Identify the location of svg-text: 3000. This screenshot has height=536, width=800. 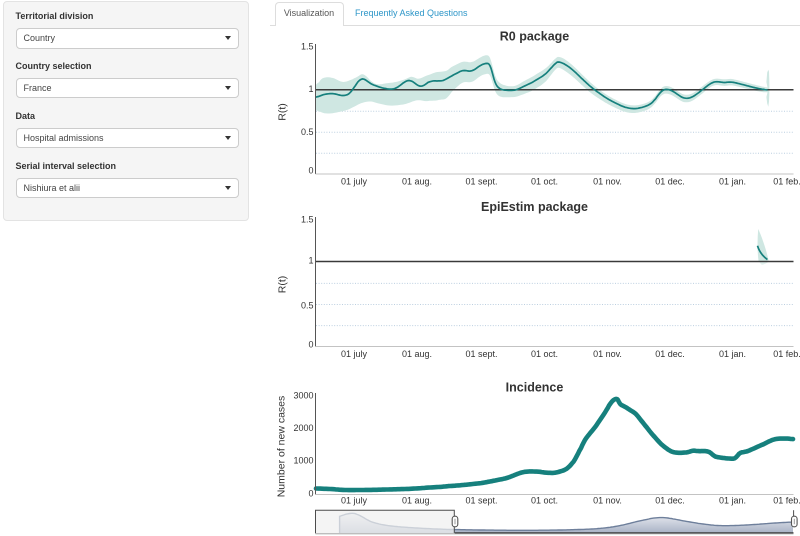
(303, 396).